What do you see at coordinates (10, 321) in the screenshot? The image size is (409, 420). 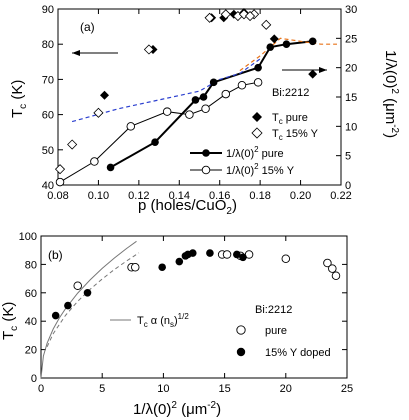 I see `panel-b-y-axis-title: Tc (K)` at bounding box center [10, 321].